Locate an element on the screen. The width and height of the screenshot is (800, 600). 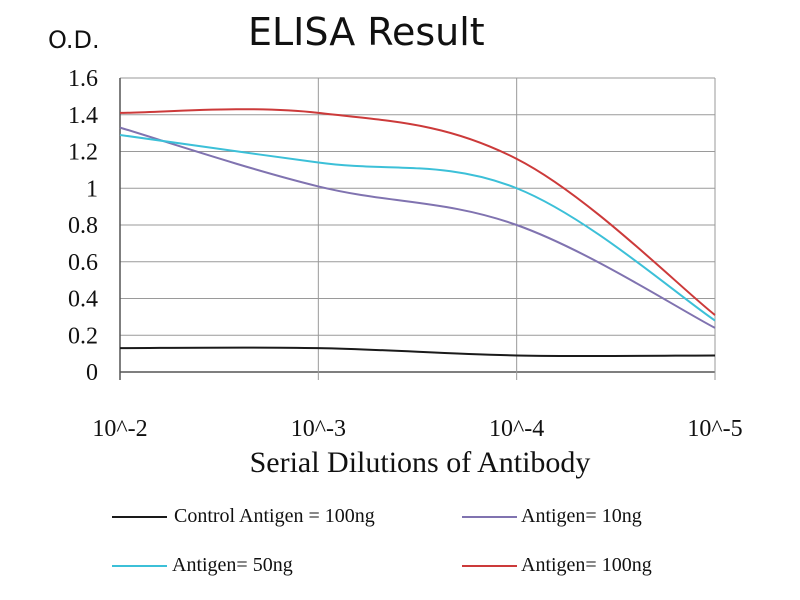
legend-label: Antigen= 100ng is located at coordinates (586, 565).